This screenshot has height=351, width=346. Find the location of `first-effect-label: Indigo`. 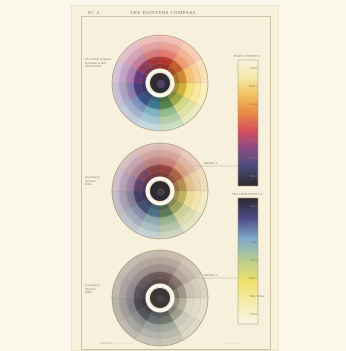

first-effect-label: Indigo is located at coordinates (253, 158).